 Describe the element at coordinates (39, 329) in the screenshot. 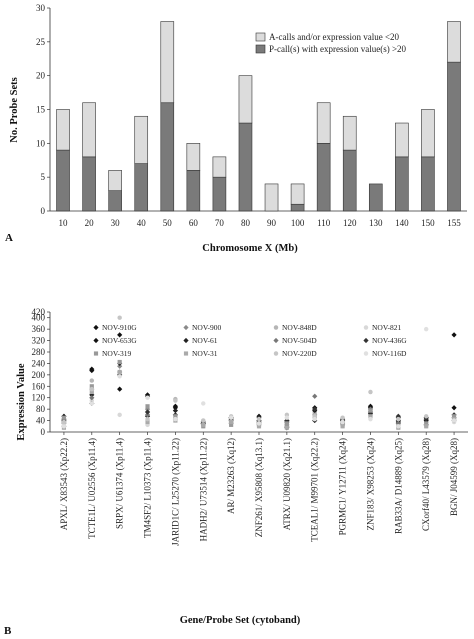

I see `panel-b-y-tick-label: 360` at that location.